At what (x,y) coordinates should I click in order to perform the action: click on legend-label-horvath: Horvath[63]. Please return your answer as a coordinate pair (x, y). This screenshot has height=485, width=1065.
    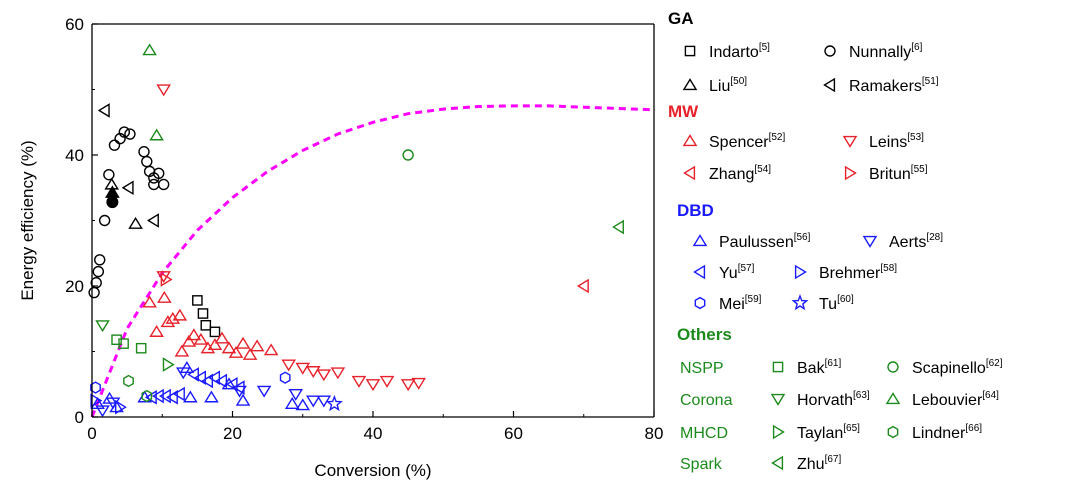
    Looking at the image, I should click on (833, 399).